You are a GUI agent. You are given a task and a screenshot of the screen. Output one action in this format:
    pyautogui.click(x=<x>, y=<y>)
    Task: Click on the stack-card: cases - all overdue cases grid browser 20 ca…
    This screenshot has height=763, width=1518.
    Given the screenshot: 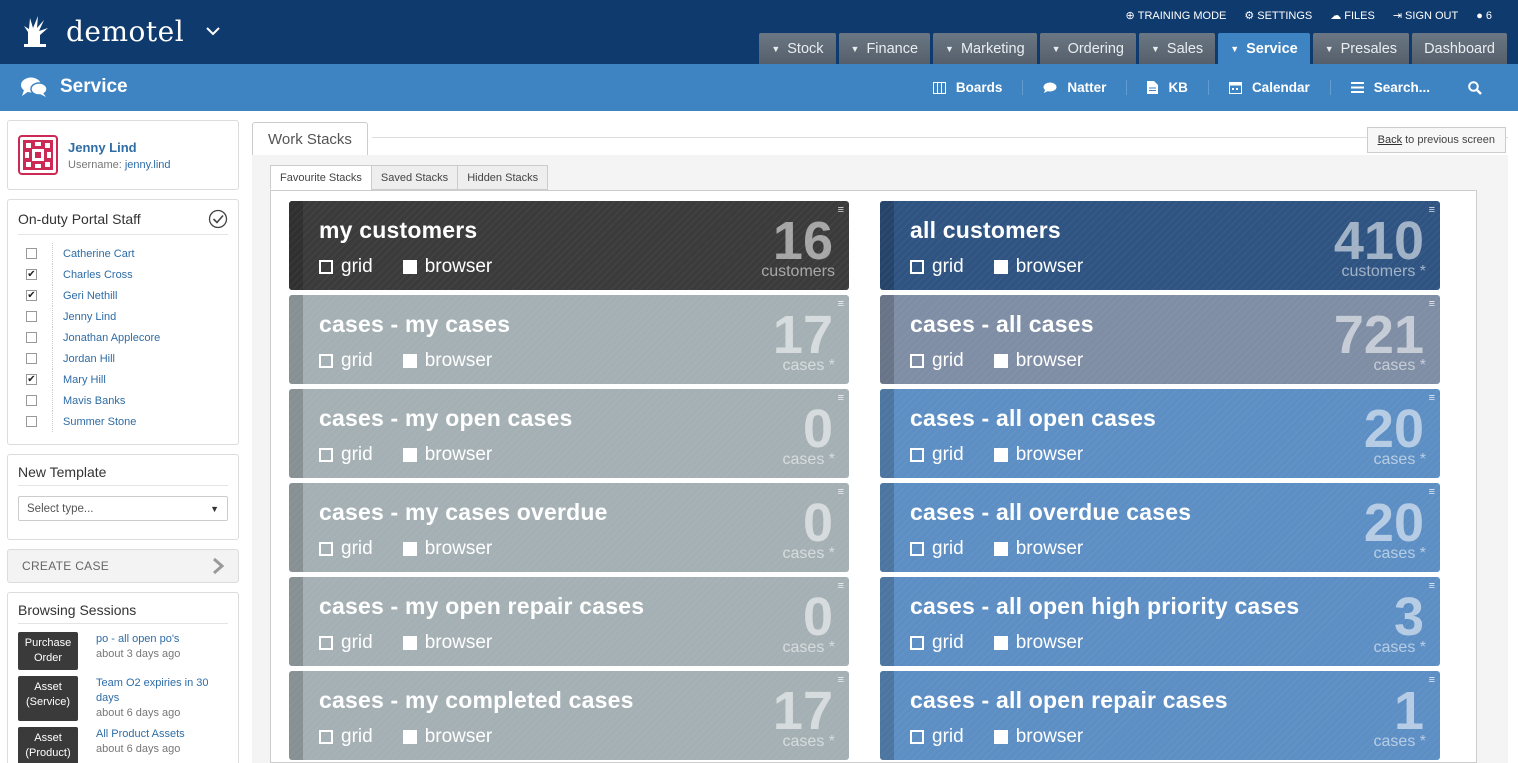 What is the action you would take?
    pyautogui.click(x=1160, y=527)
    